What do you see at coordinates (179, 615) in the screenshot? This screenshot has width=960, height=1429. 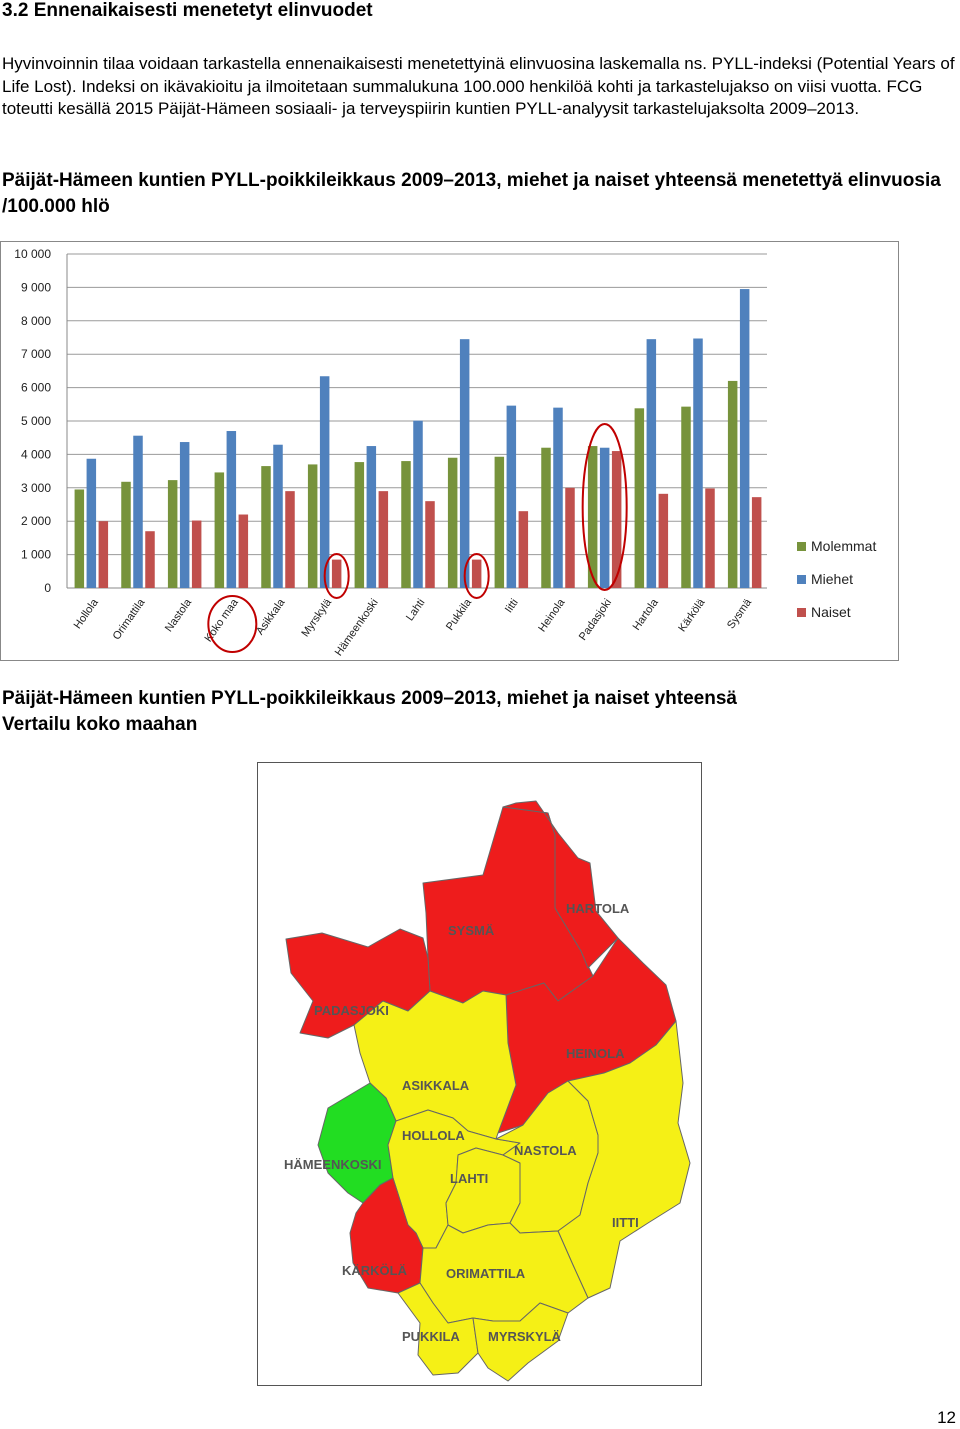 I see `x-tick-label: Nastola` at bounding box center [179, 615].